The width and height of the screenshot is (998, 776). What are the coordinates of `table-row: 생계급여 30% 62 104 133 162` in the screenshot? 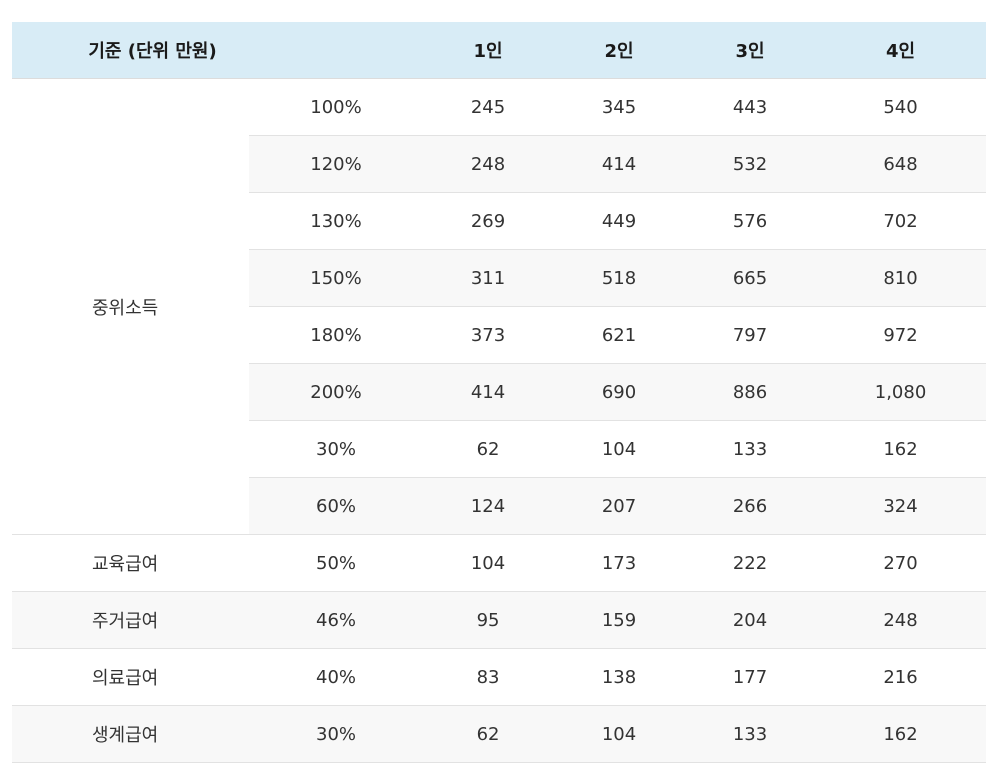 It's located at (499, 734).